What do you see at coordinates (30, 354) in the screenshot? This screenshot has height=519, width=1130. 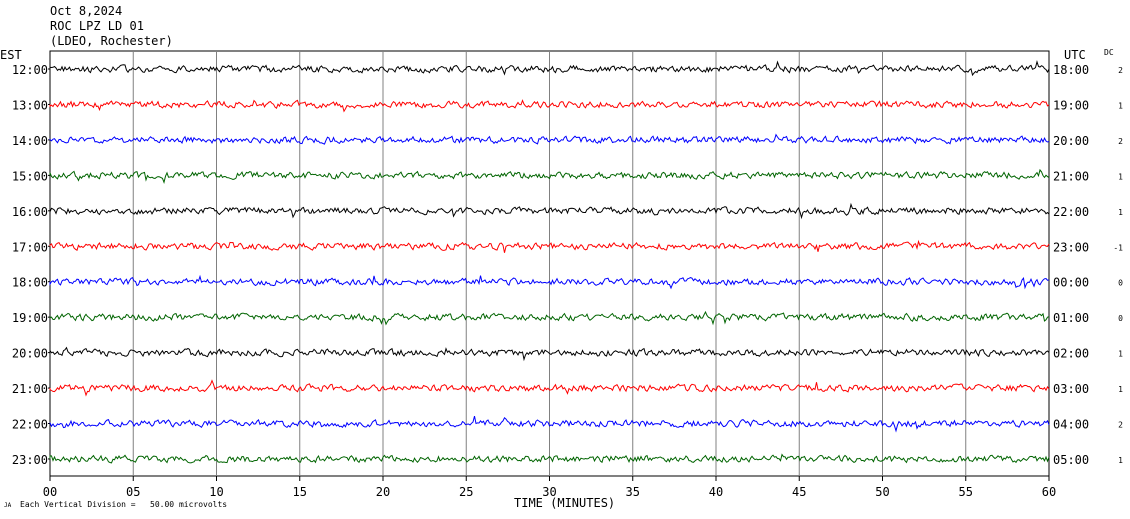 I see `est-hour-label: 20:00` at bounding box center [30, 354].